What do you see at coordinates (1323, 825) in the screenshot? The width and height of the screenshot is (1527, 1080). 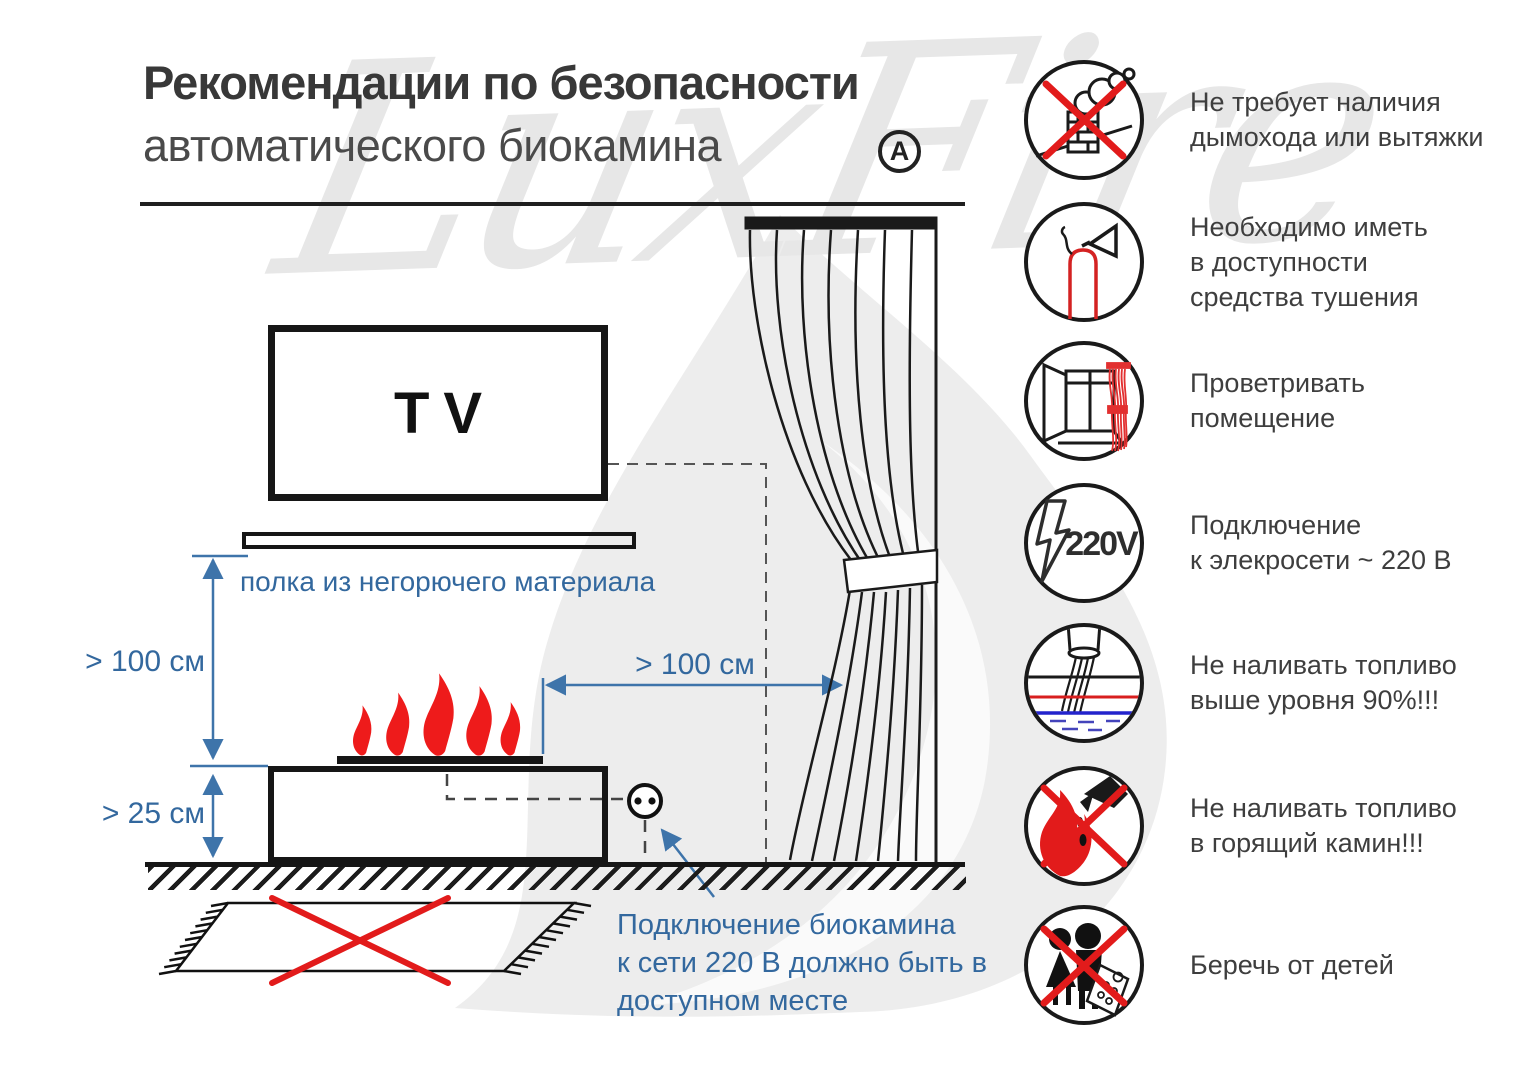 I see `safety-item-label: Не наливать топливо в горящий камин!!!` at bounding box center [1323, 825].